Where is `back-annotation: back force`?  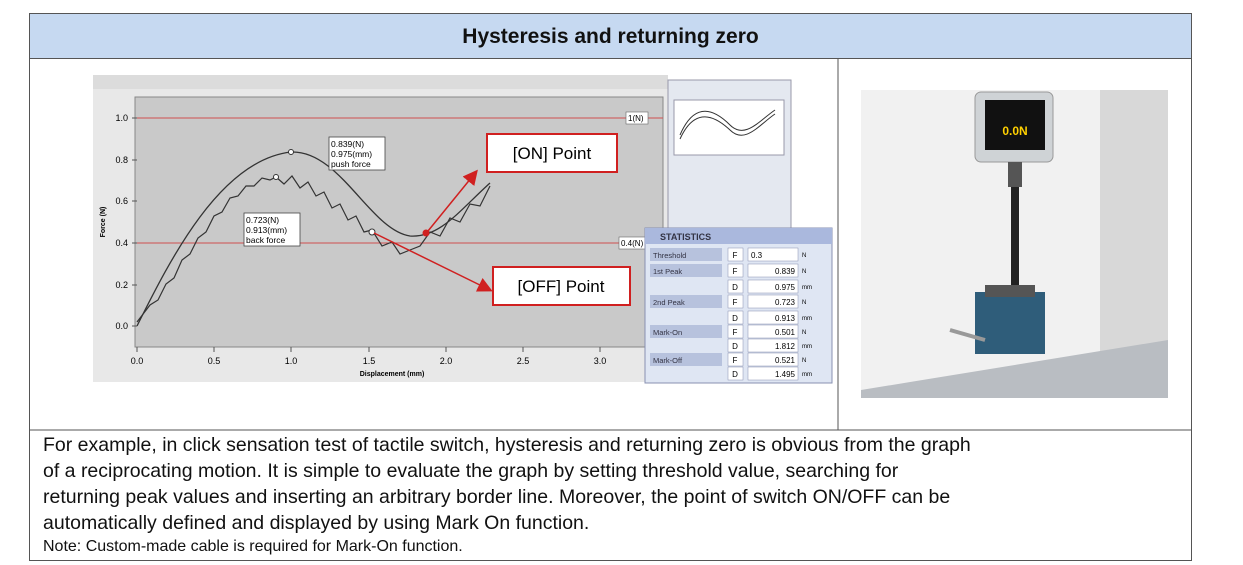
back-annotation: back force is located at coordinates (265, 240).